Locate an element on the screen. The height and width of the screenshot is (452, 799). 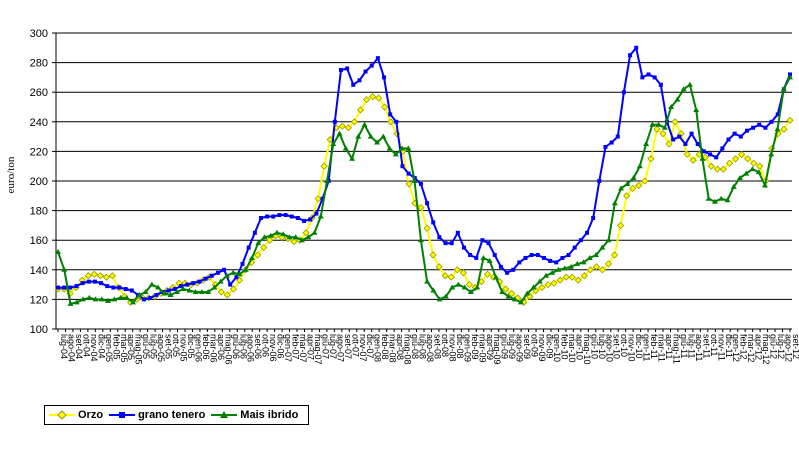
x-tick-label: mar-06 is located at coordinates (213, 348).